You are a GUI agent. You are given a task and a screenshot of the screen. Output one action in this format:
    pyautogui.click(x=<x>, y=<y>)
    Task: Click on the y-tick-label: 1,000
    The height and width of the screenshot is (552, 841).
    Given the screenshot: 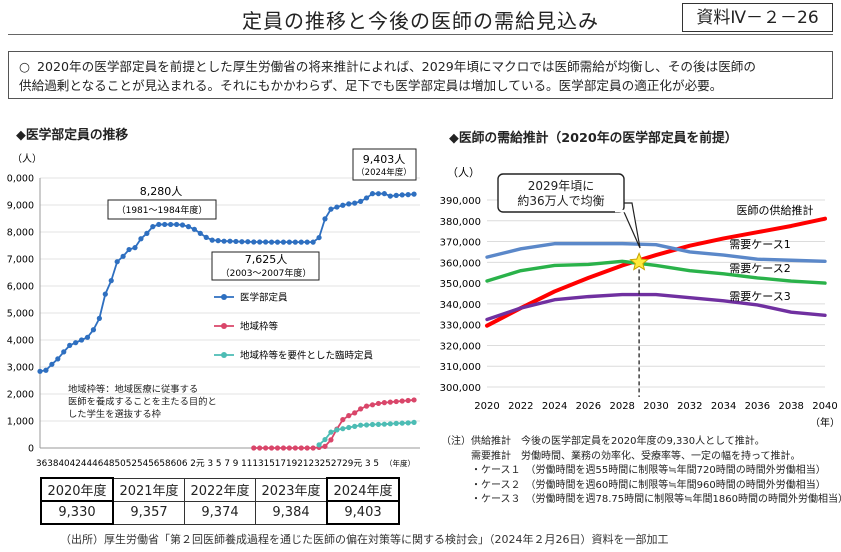 What is the action you would take?
    pyautogui.click(x=20, y=422)
    